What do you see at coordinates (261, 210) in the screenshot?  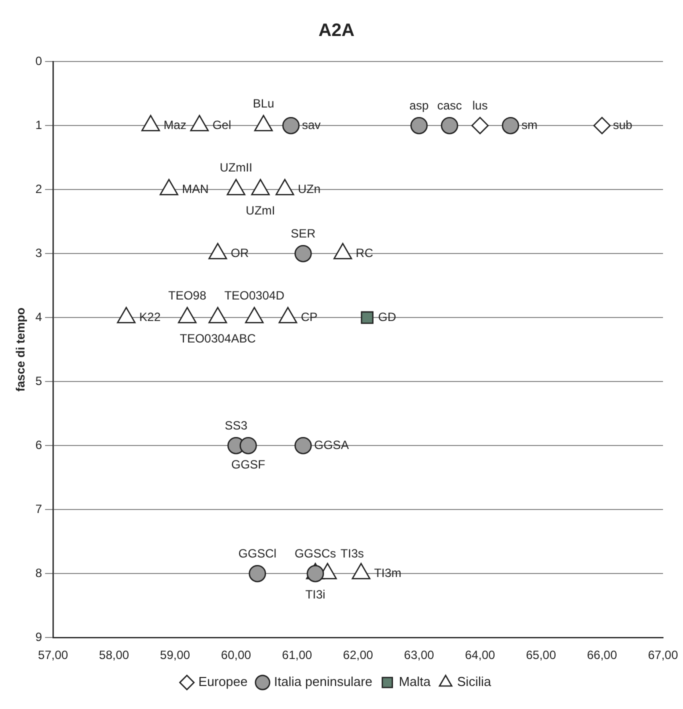 I see `data-label: UZmI` at bounding box center [261, 210].